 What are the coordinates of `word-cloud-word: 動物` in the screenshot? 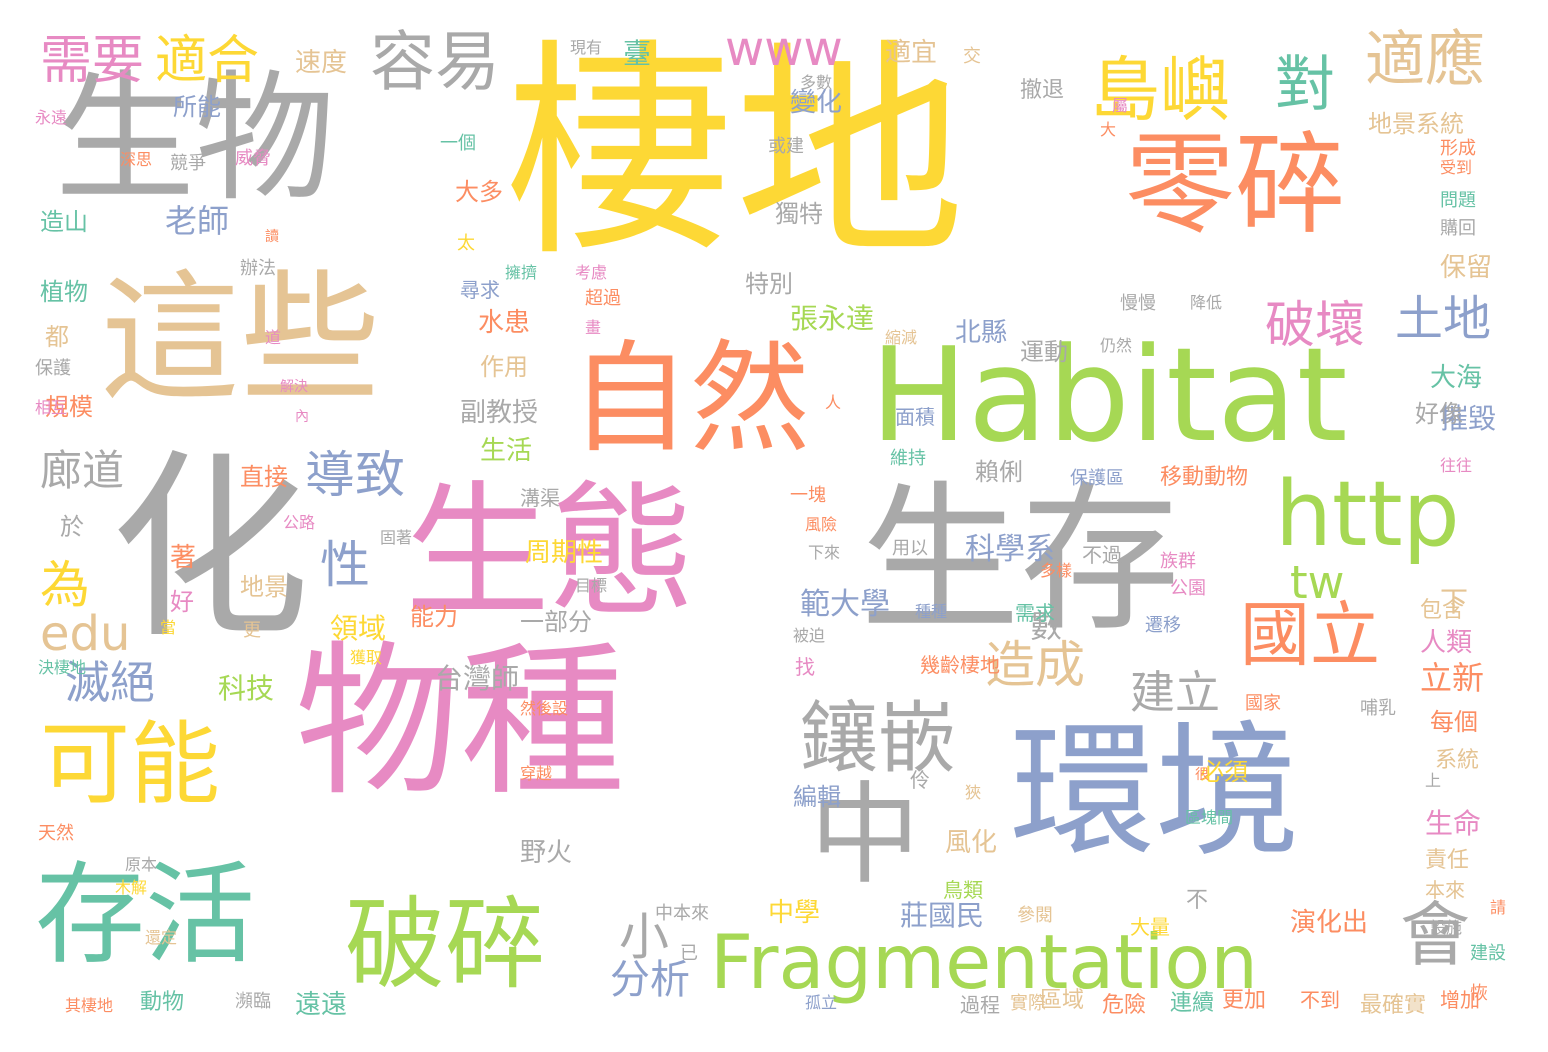 It's located at (162, 1002).